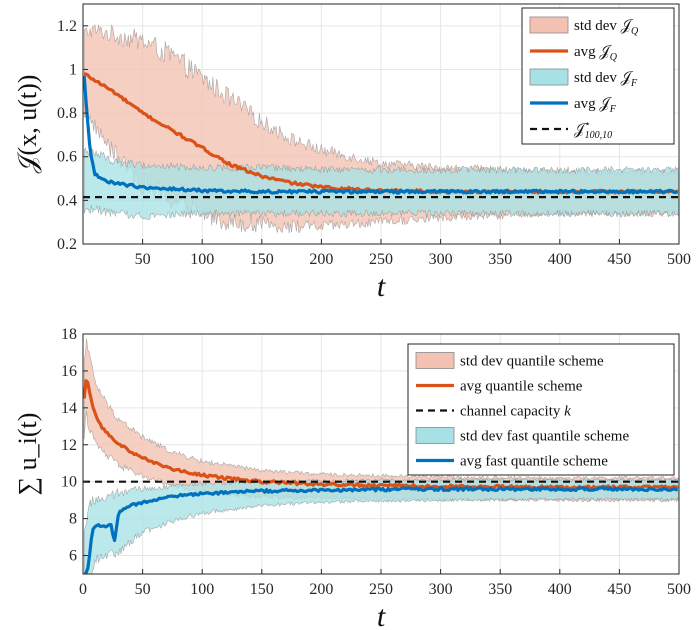 The image size is (699, 630). I want to click on legend-entry-label: std dev 𝒥Q, so click(606, 27).